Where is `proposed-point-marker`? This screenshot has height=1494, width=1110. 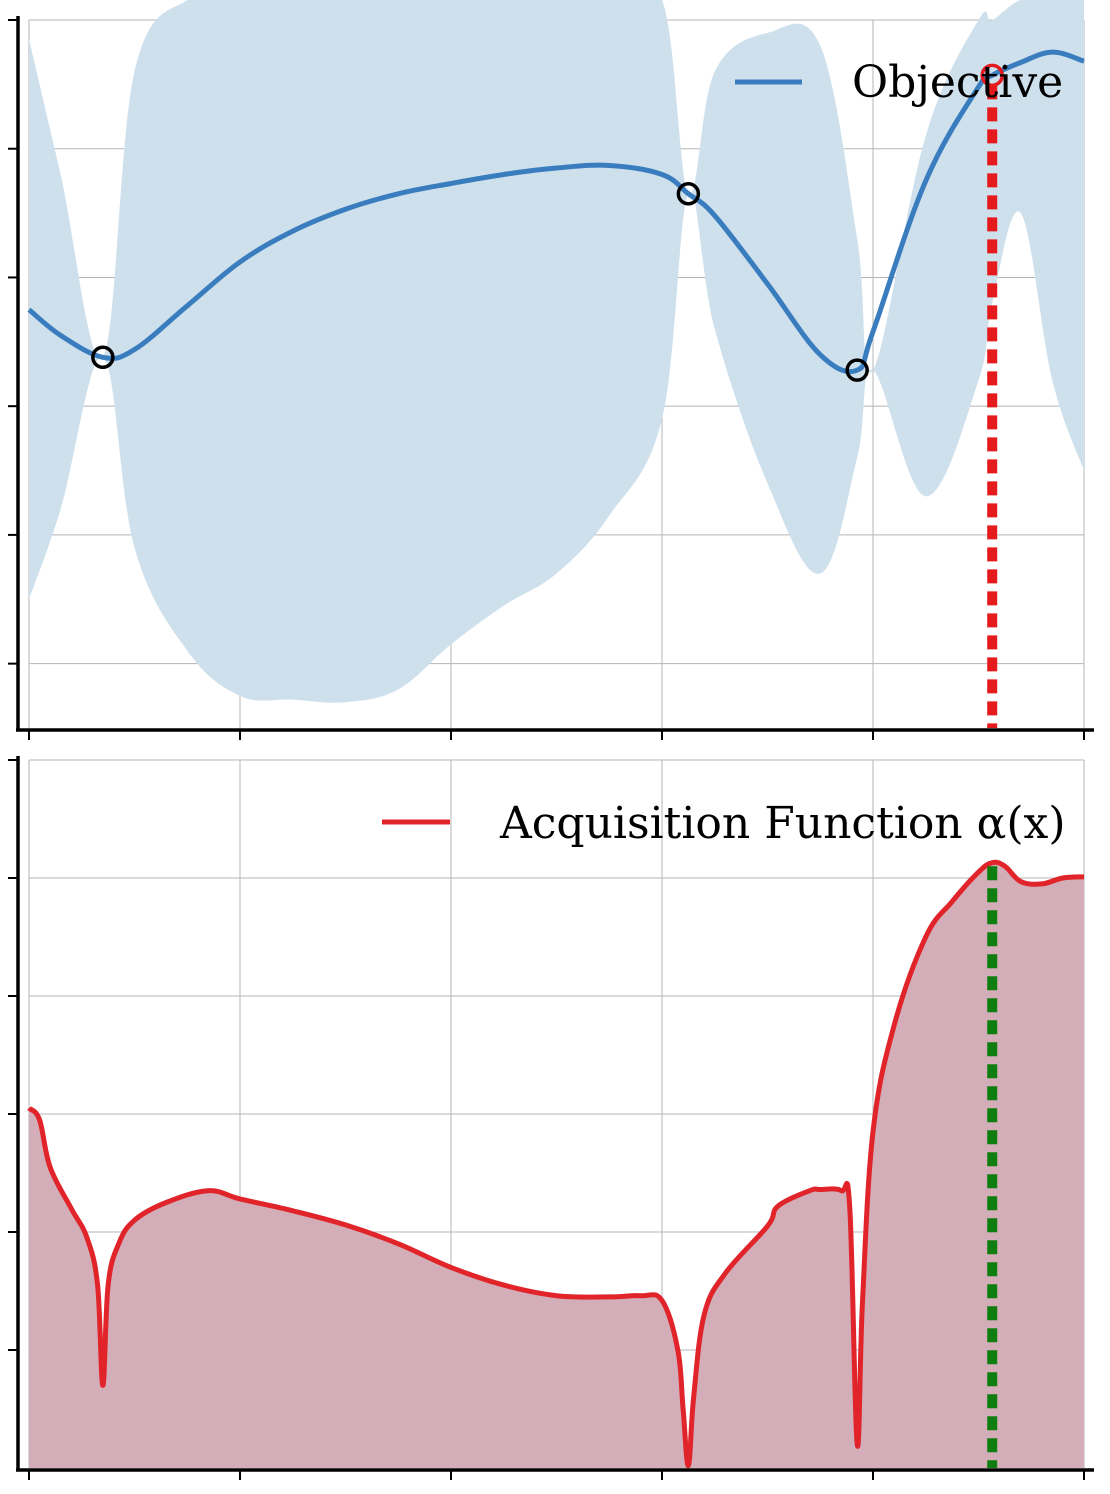 proposed-point-marker is located at coordinates (992, 75).